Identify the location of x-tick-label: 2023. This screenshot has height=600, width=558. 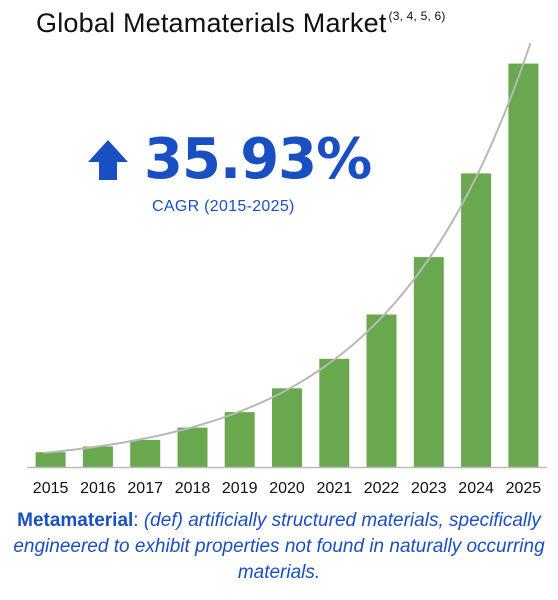
(429, 488).